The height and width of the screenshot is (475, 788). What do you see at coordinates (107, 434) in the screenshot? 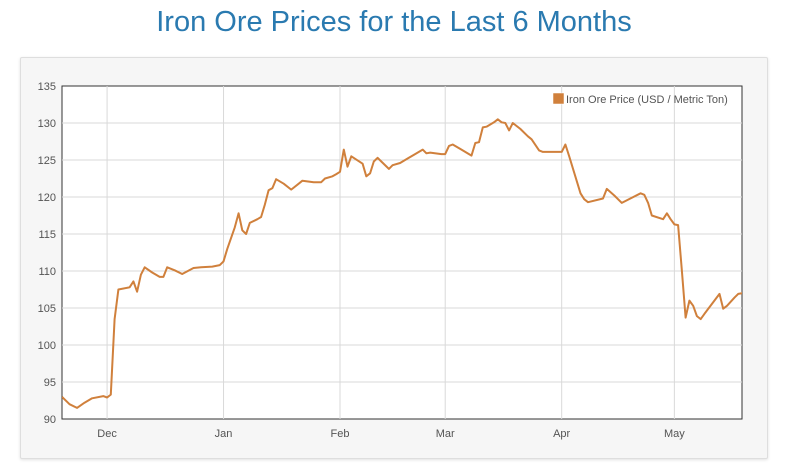
I see `x-tick-label: Dec` at bounding box center [107, 434].